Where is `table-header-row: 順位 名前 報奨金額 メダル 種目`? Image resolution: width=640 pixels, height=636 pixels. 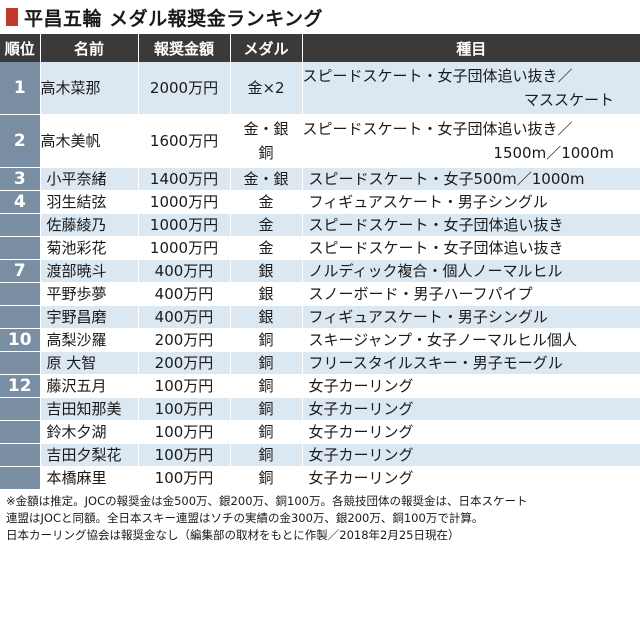
table-header-row: 順位 名前 報奨金額 メダル 種目 is located at coordinates (320, 48).